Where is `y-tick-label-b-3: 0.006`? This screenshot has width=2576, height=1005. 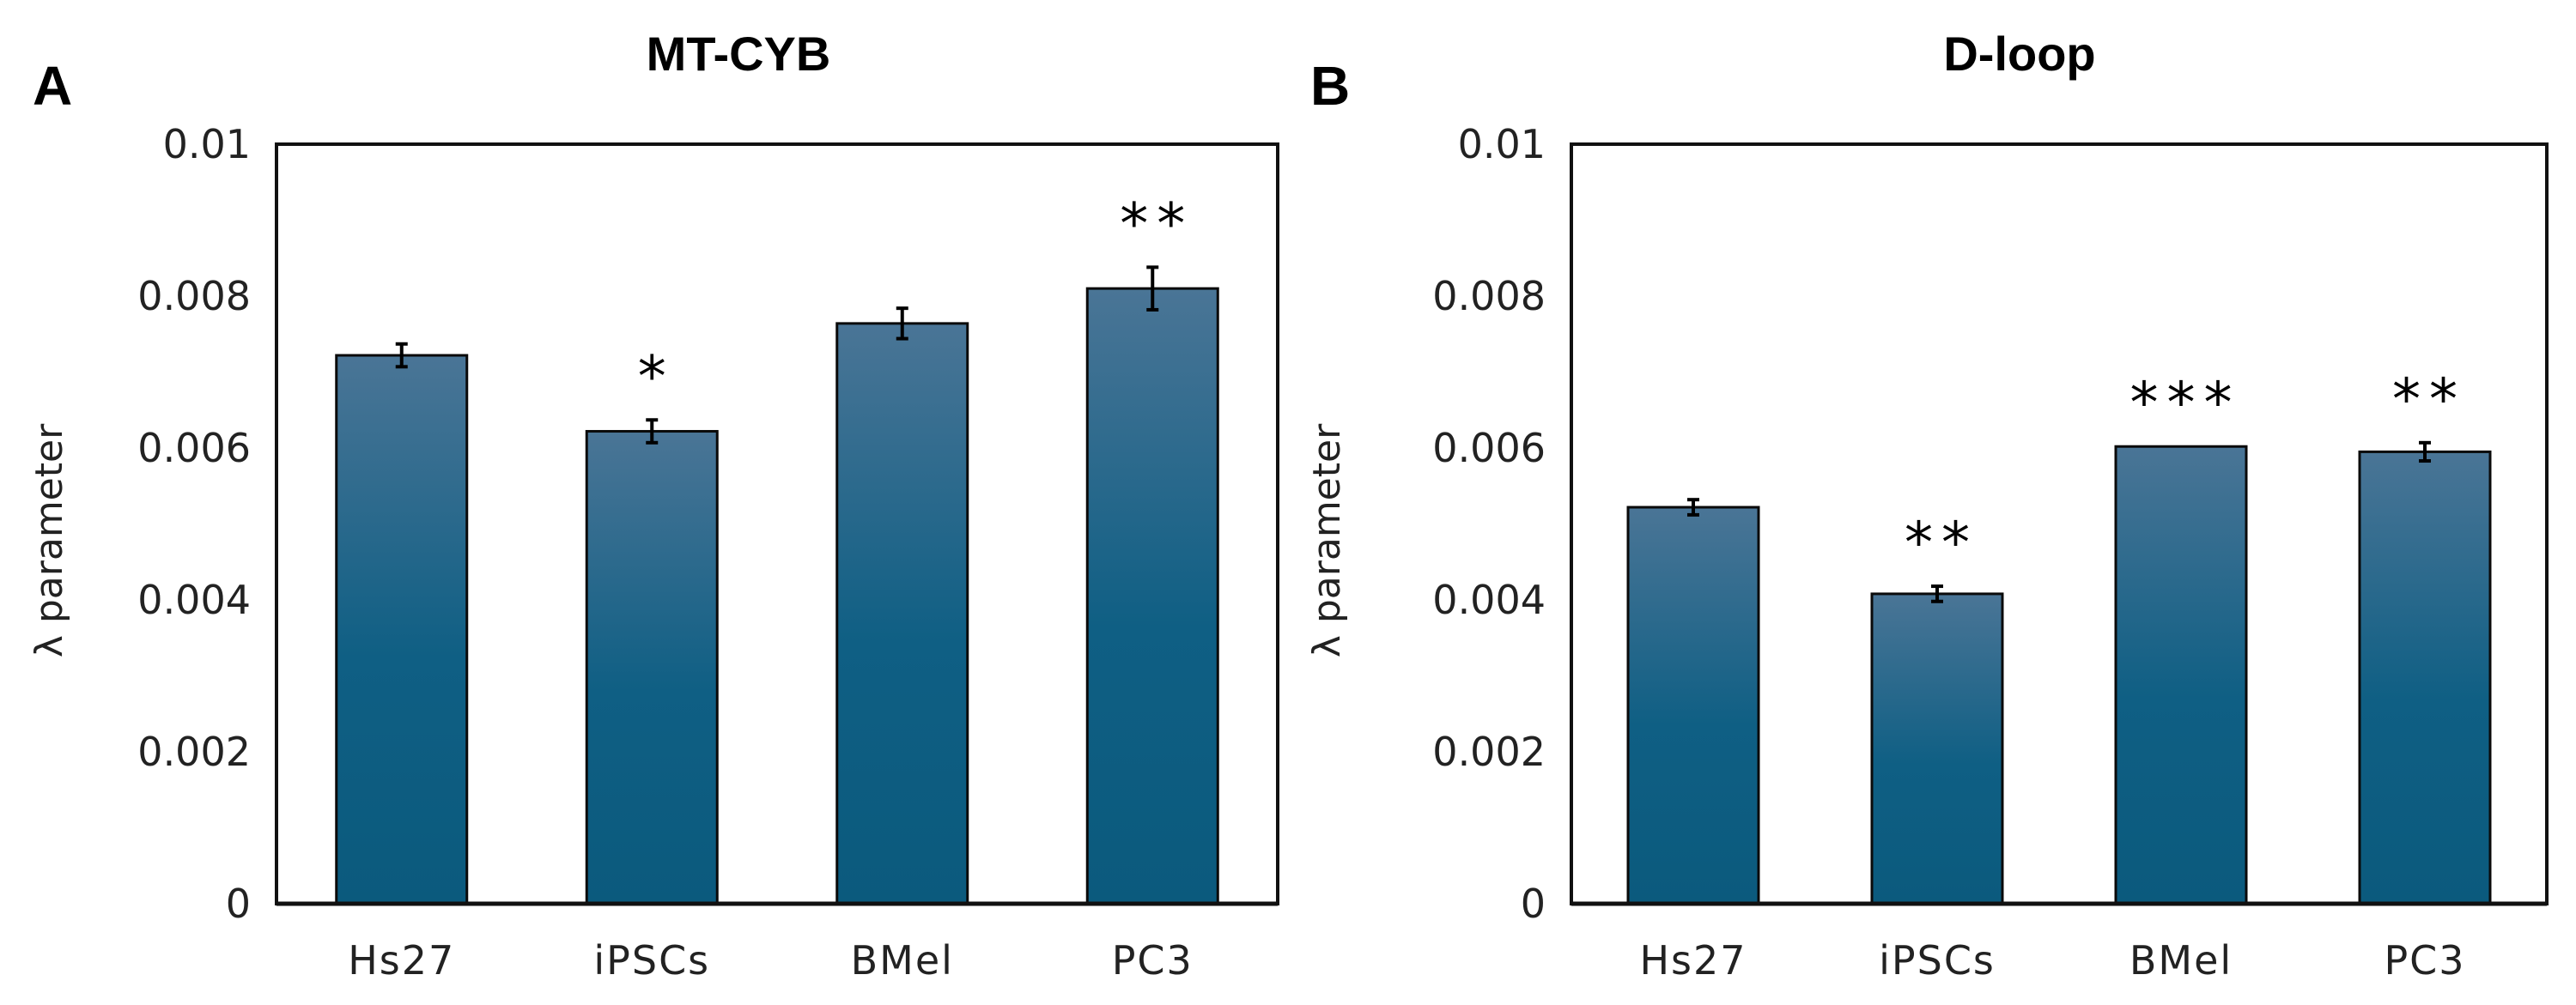 y-tick-label-b-3: 0.006 is located at coordinates (1489, 448).